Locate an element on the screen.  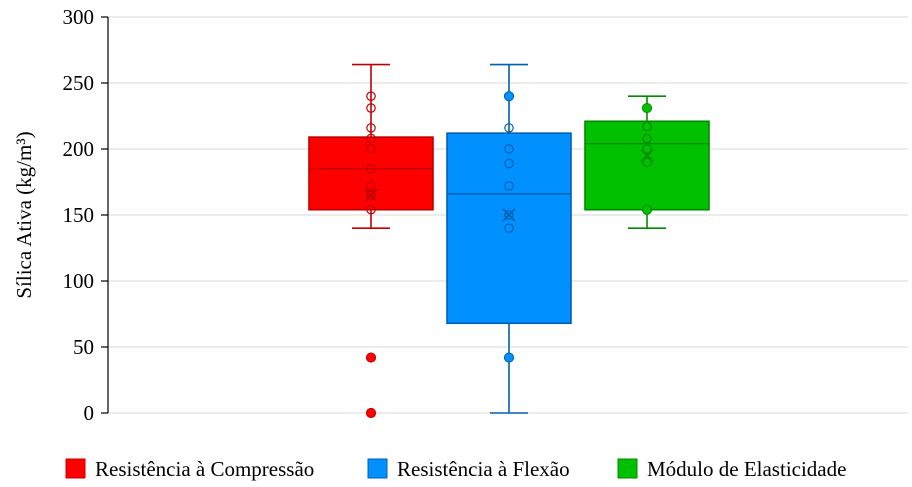
y-axis: 0 50 100 150 200 250 300 is located at coordinates (86, 215).